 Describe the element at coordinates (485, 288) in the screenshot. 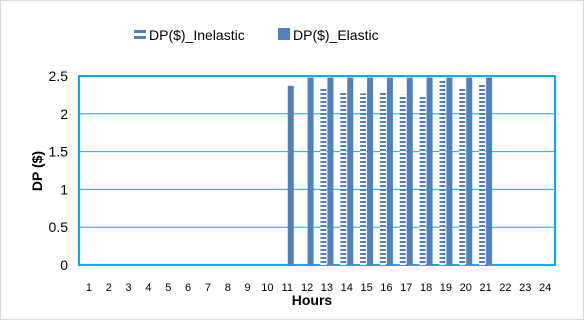

I see `x-tick-label: 21` at that location.